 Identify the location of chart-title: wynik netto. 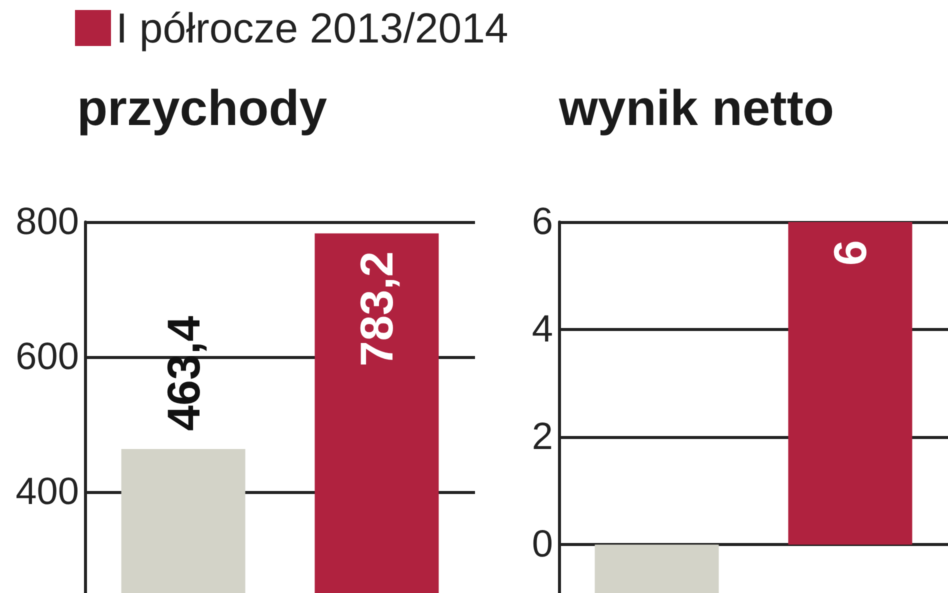
(696, 108).